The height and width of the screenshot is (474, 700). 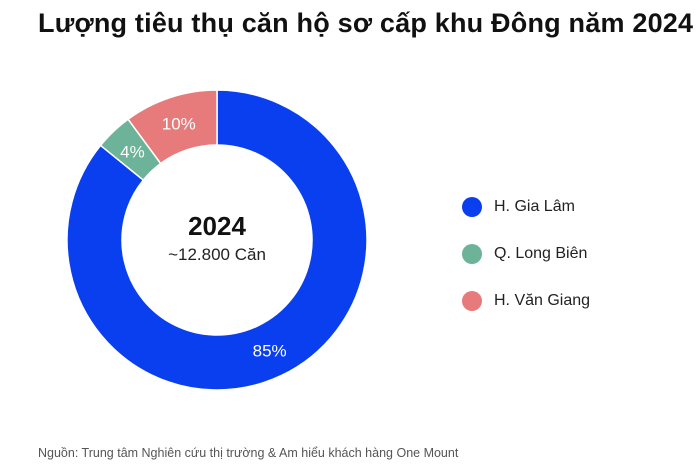 I want to click on labels-layer: 85% 4% 10%, so click(x=203, y=238).